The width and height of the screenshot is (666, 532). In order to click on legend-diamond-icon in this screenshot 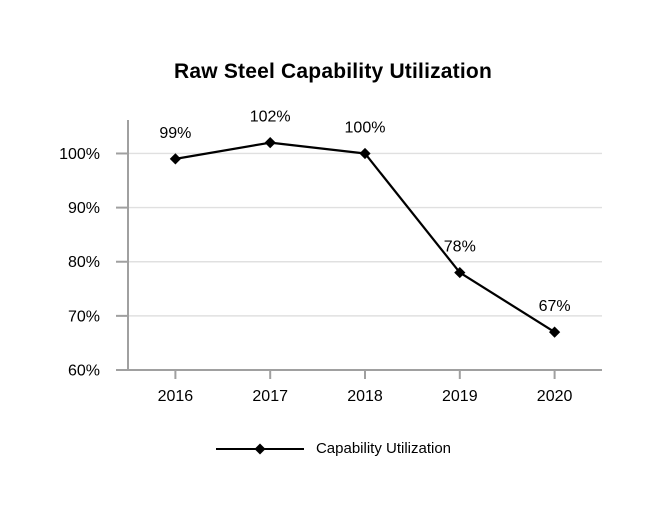, I will do `click(259, 449)`.